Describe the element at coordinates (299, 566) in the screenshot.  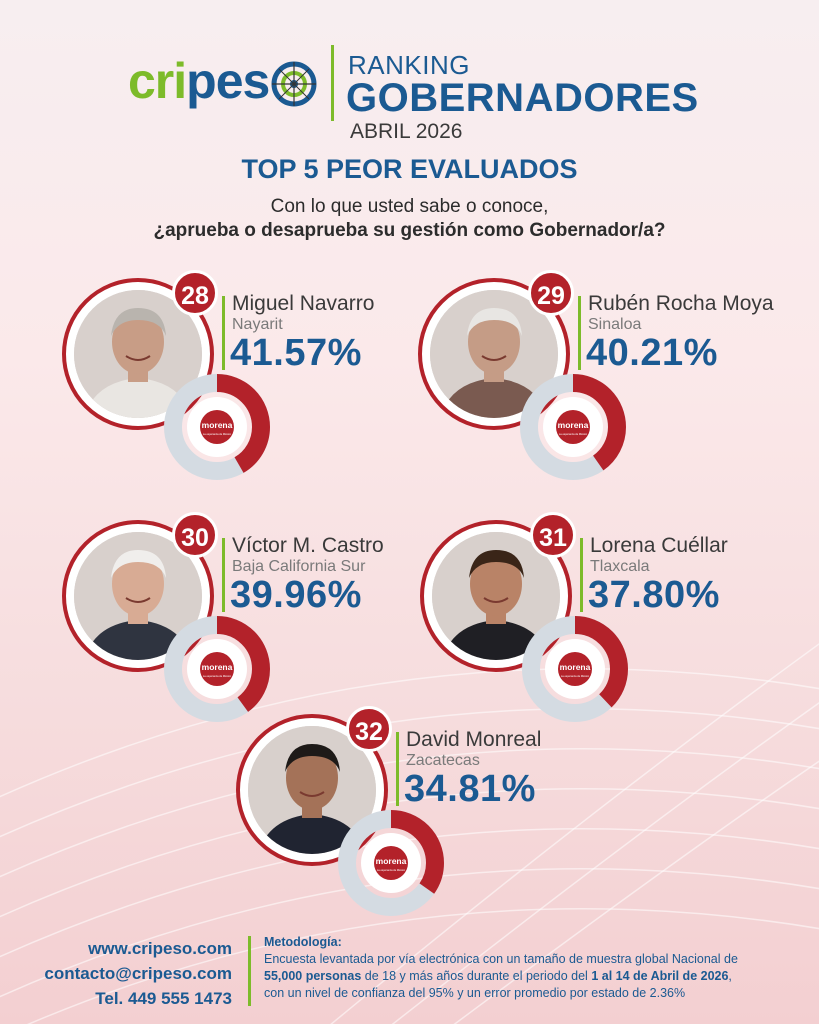
I see `governor-state: Baja California Sur` at that location.